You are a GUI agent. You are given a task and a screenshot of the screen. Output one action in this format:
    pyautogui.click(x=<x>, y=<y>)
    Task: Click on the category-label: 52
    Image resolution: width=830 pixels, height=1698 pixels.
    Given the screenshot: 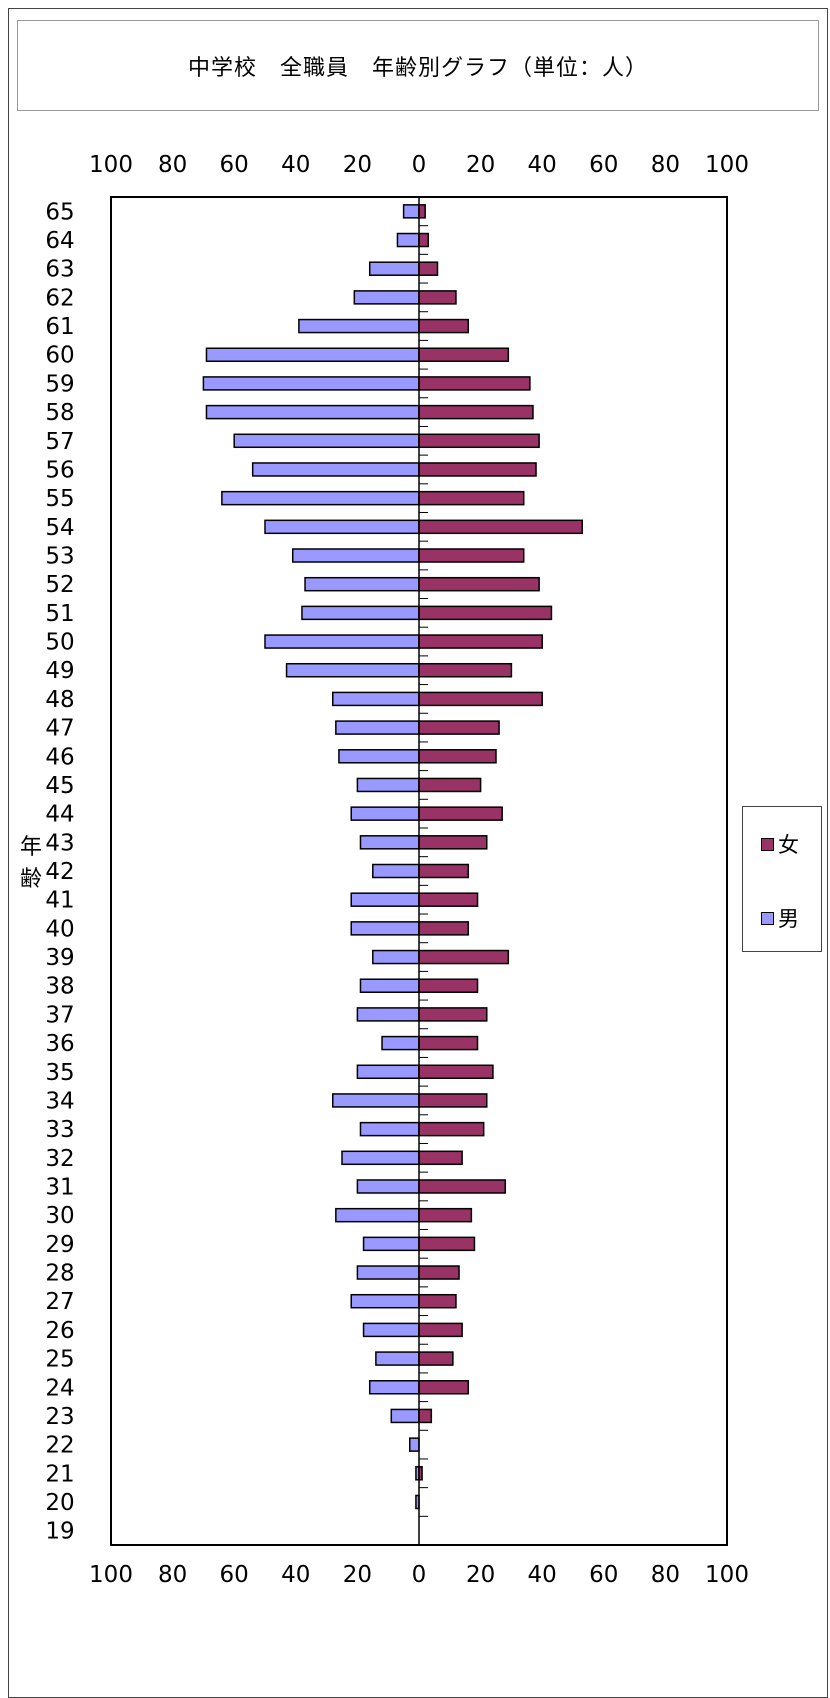 What is the action you would take?
    pyautogui.click(x=59, y=585)
    